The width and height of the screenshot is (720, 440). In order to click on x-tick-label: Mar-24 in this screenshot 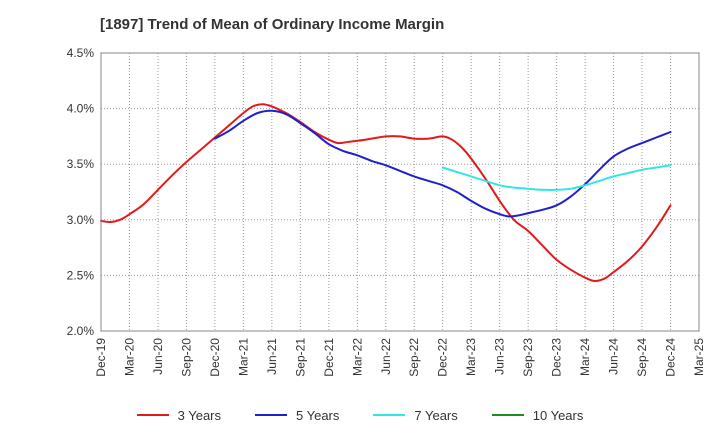, I will do `click(585, 357)`.